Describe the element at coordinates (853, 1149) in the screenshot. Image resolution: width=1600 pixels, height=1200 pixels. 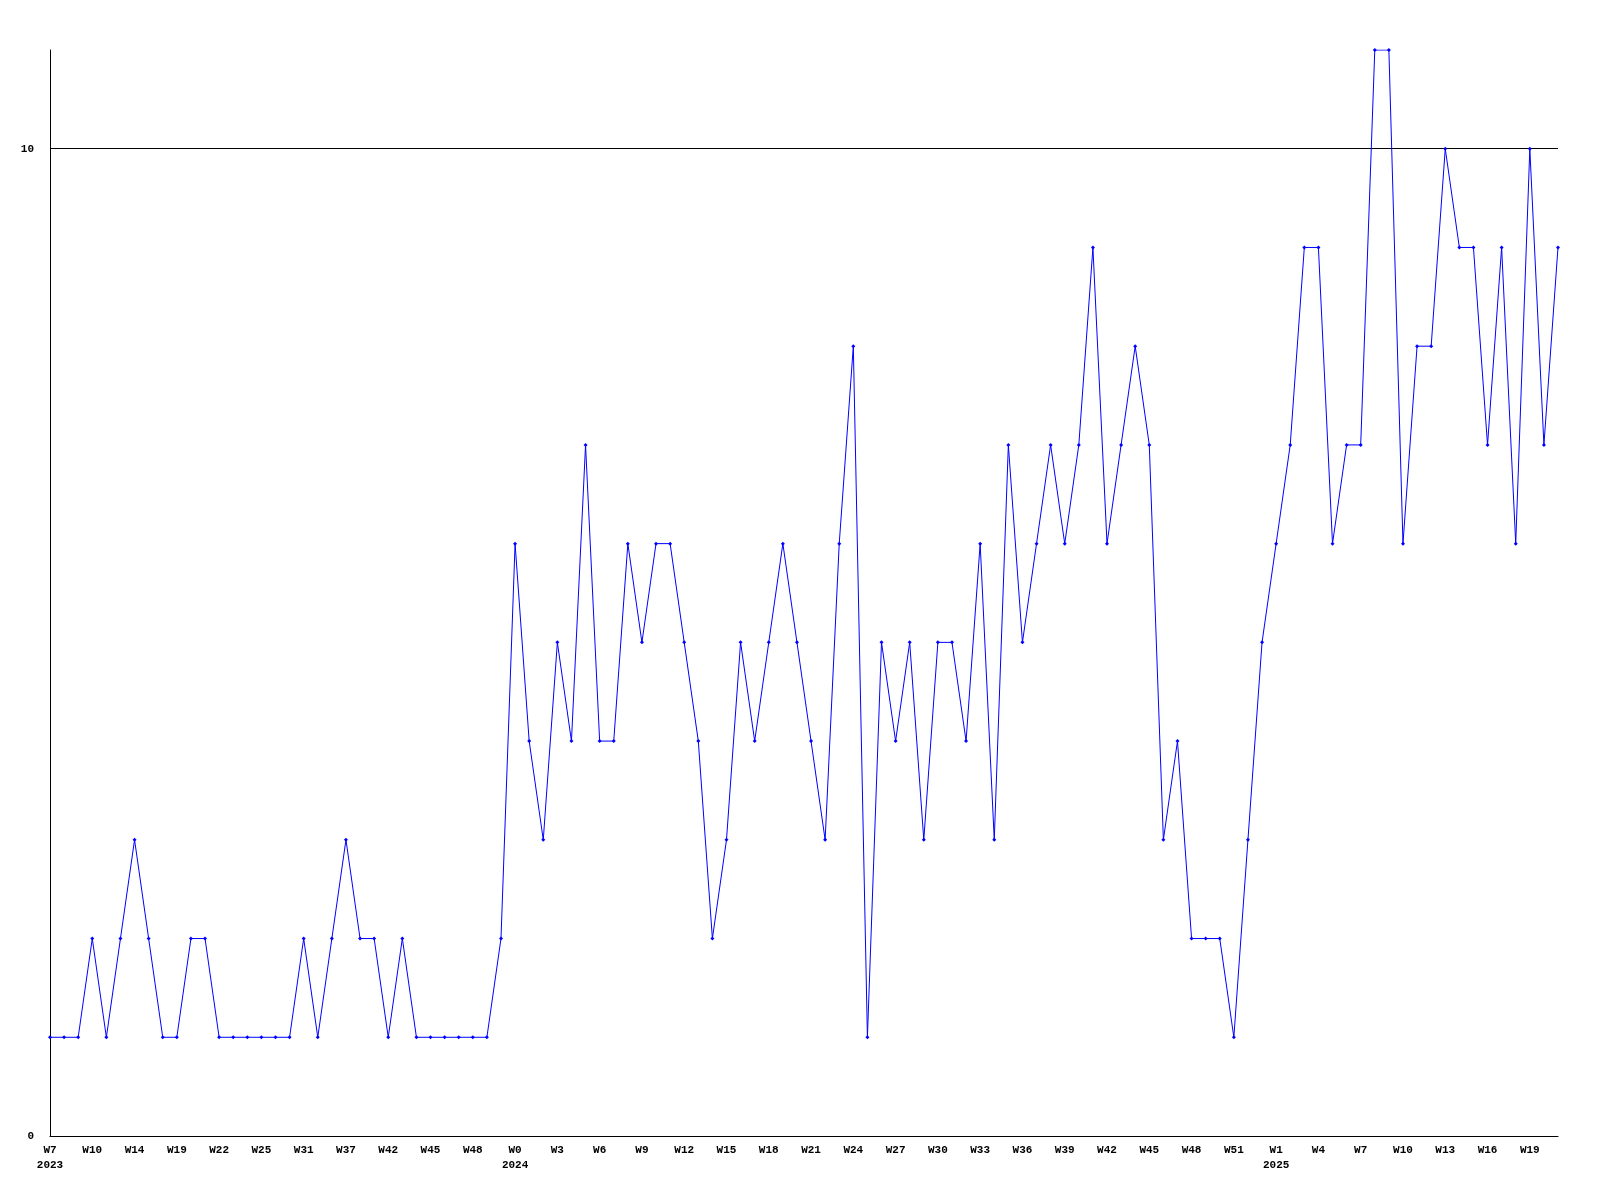
I see `x-tick-label: W24` at that location.